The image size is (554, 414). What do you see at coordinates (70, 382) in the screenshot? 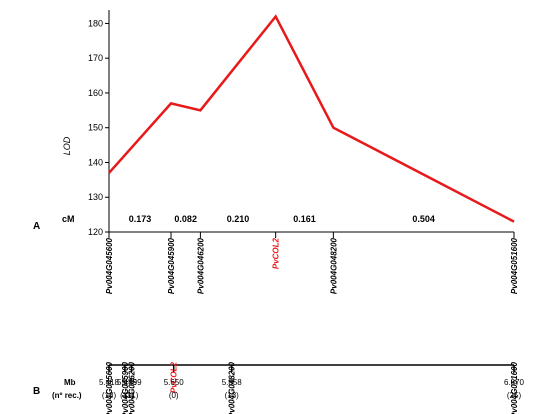
I see `mb-axis-label: Mb` at bounding box center [70, 382].